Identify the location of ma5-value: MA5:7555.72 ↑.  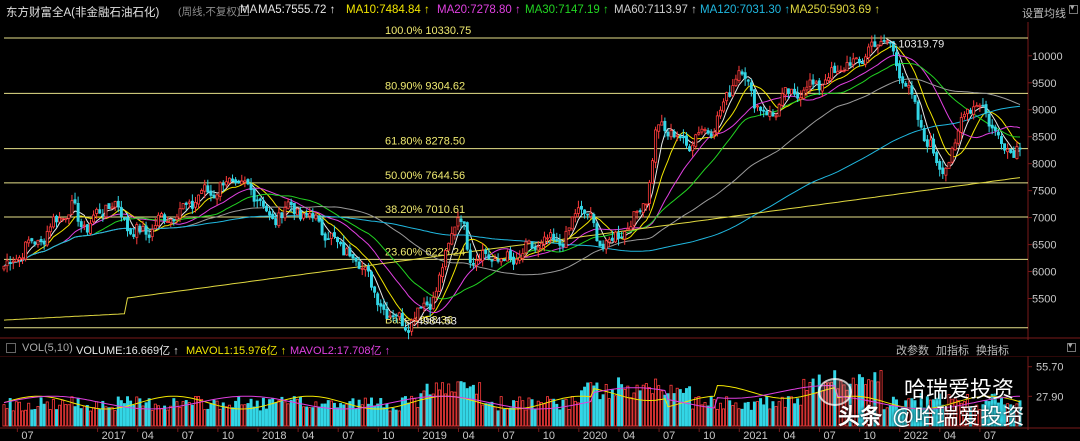
(297, 10).